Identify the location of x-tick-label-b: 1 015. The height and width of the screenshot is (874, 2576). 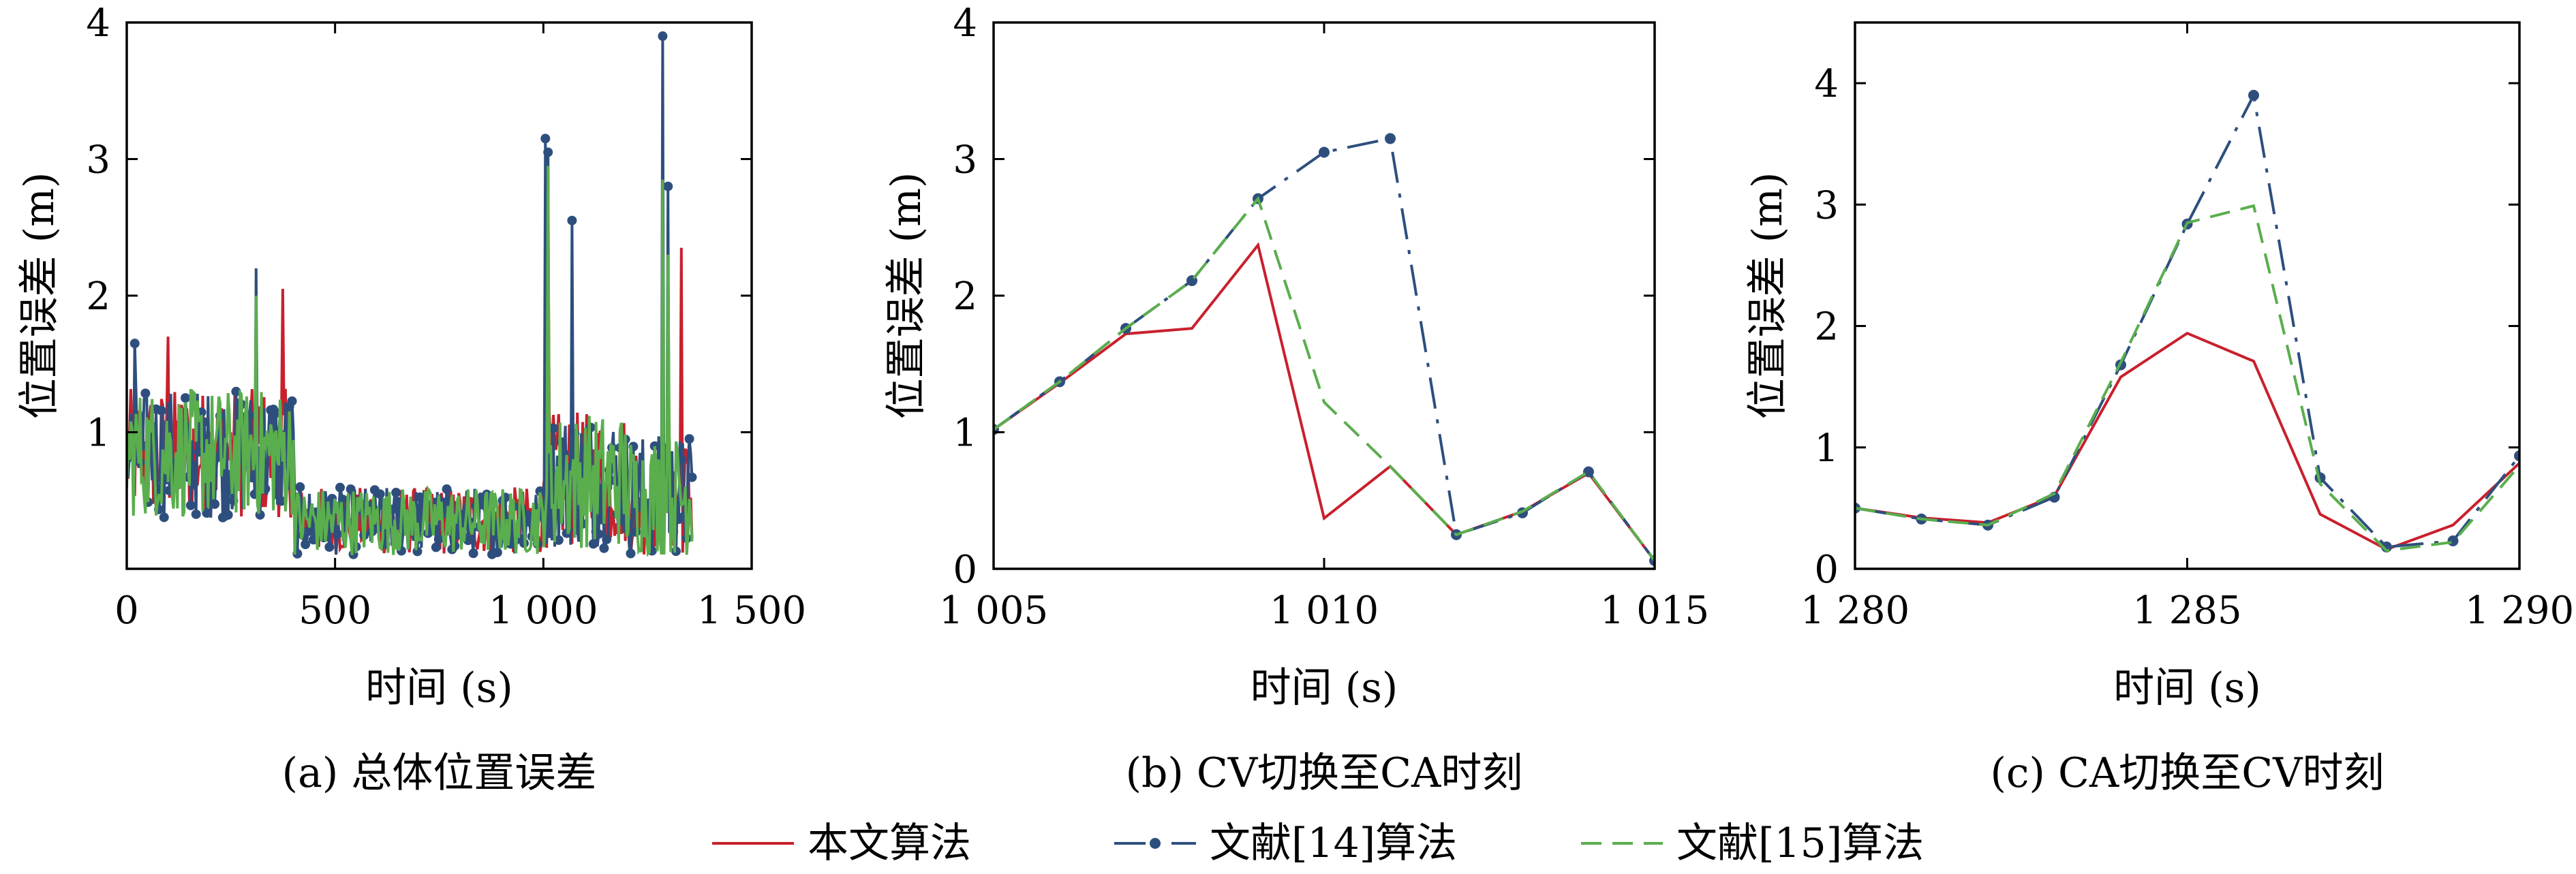
(1654, 611).